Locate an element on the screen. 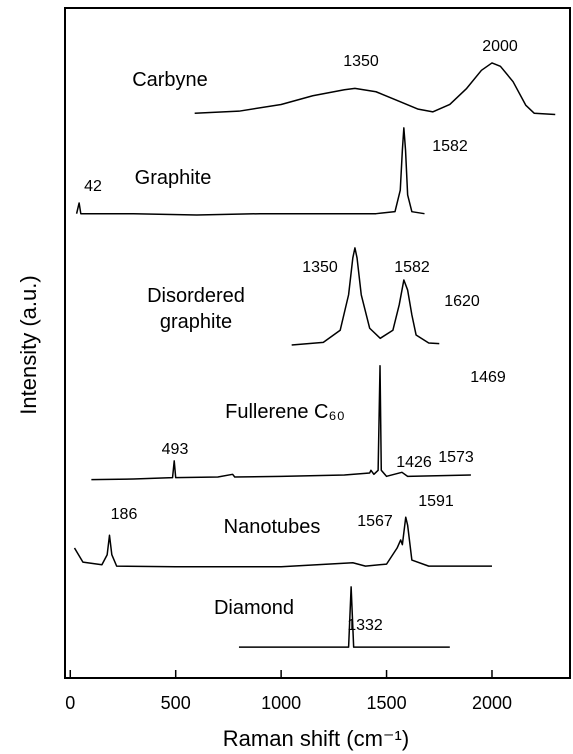 This screenshot has width=573, height=754. peak-label: 1332 is located at coordinates (365, 625).